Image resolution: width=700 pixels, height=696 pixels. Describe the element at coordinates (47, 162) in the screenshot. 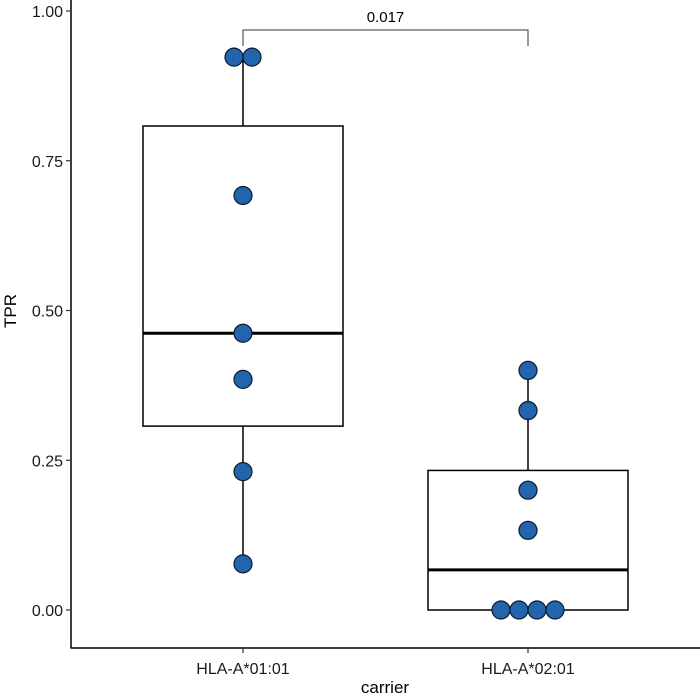

I see `y-tick-label: 0.75` at that location.